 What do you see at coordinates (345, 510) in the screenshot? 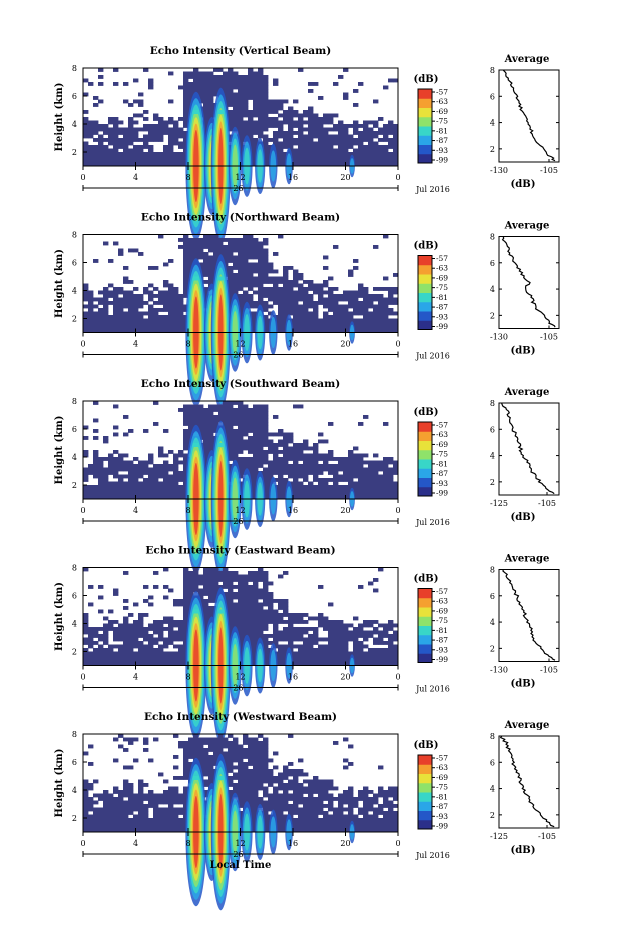
I see `x-tick-label: 20` at bounding box center [345, 510].